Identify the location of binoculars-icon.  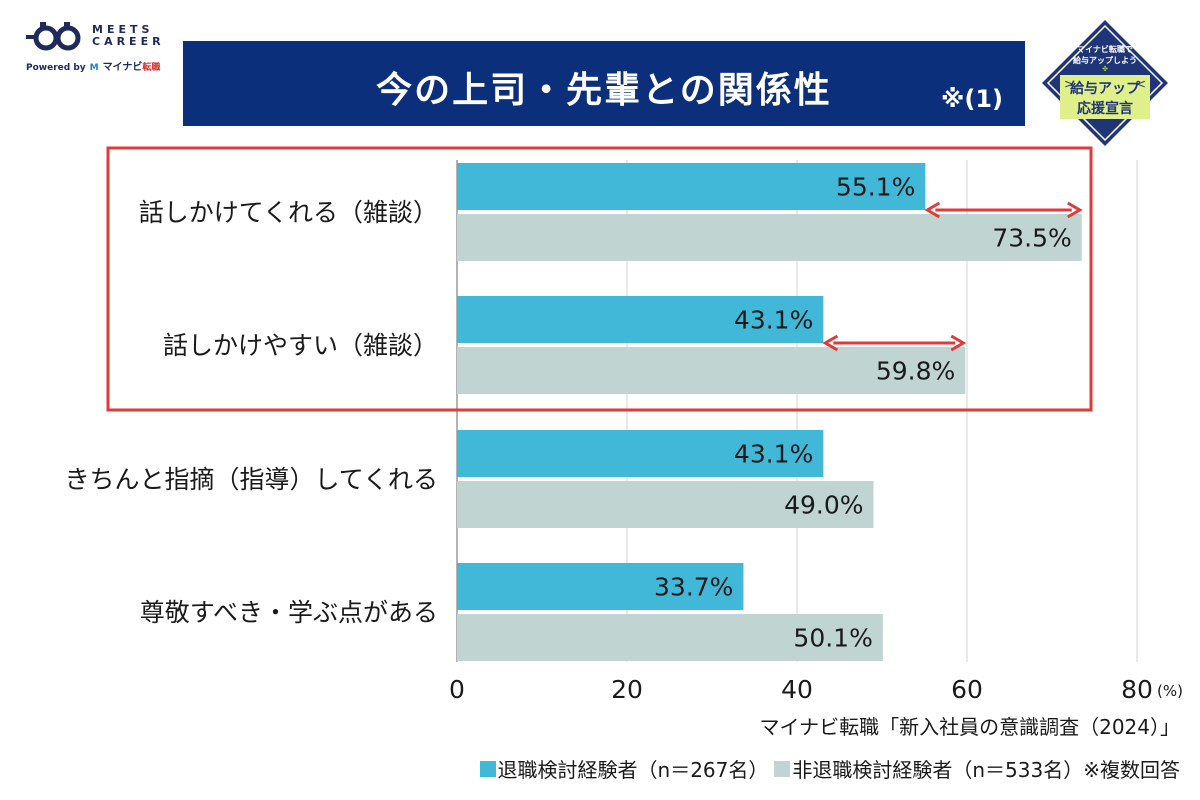
(53, 36).